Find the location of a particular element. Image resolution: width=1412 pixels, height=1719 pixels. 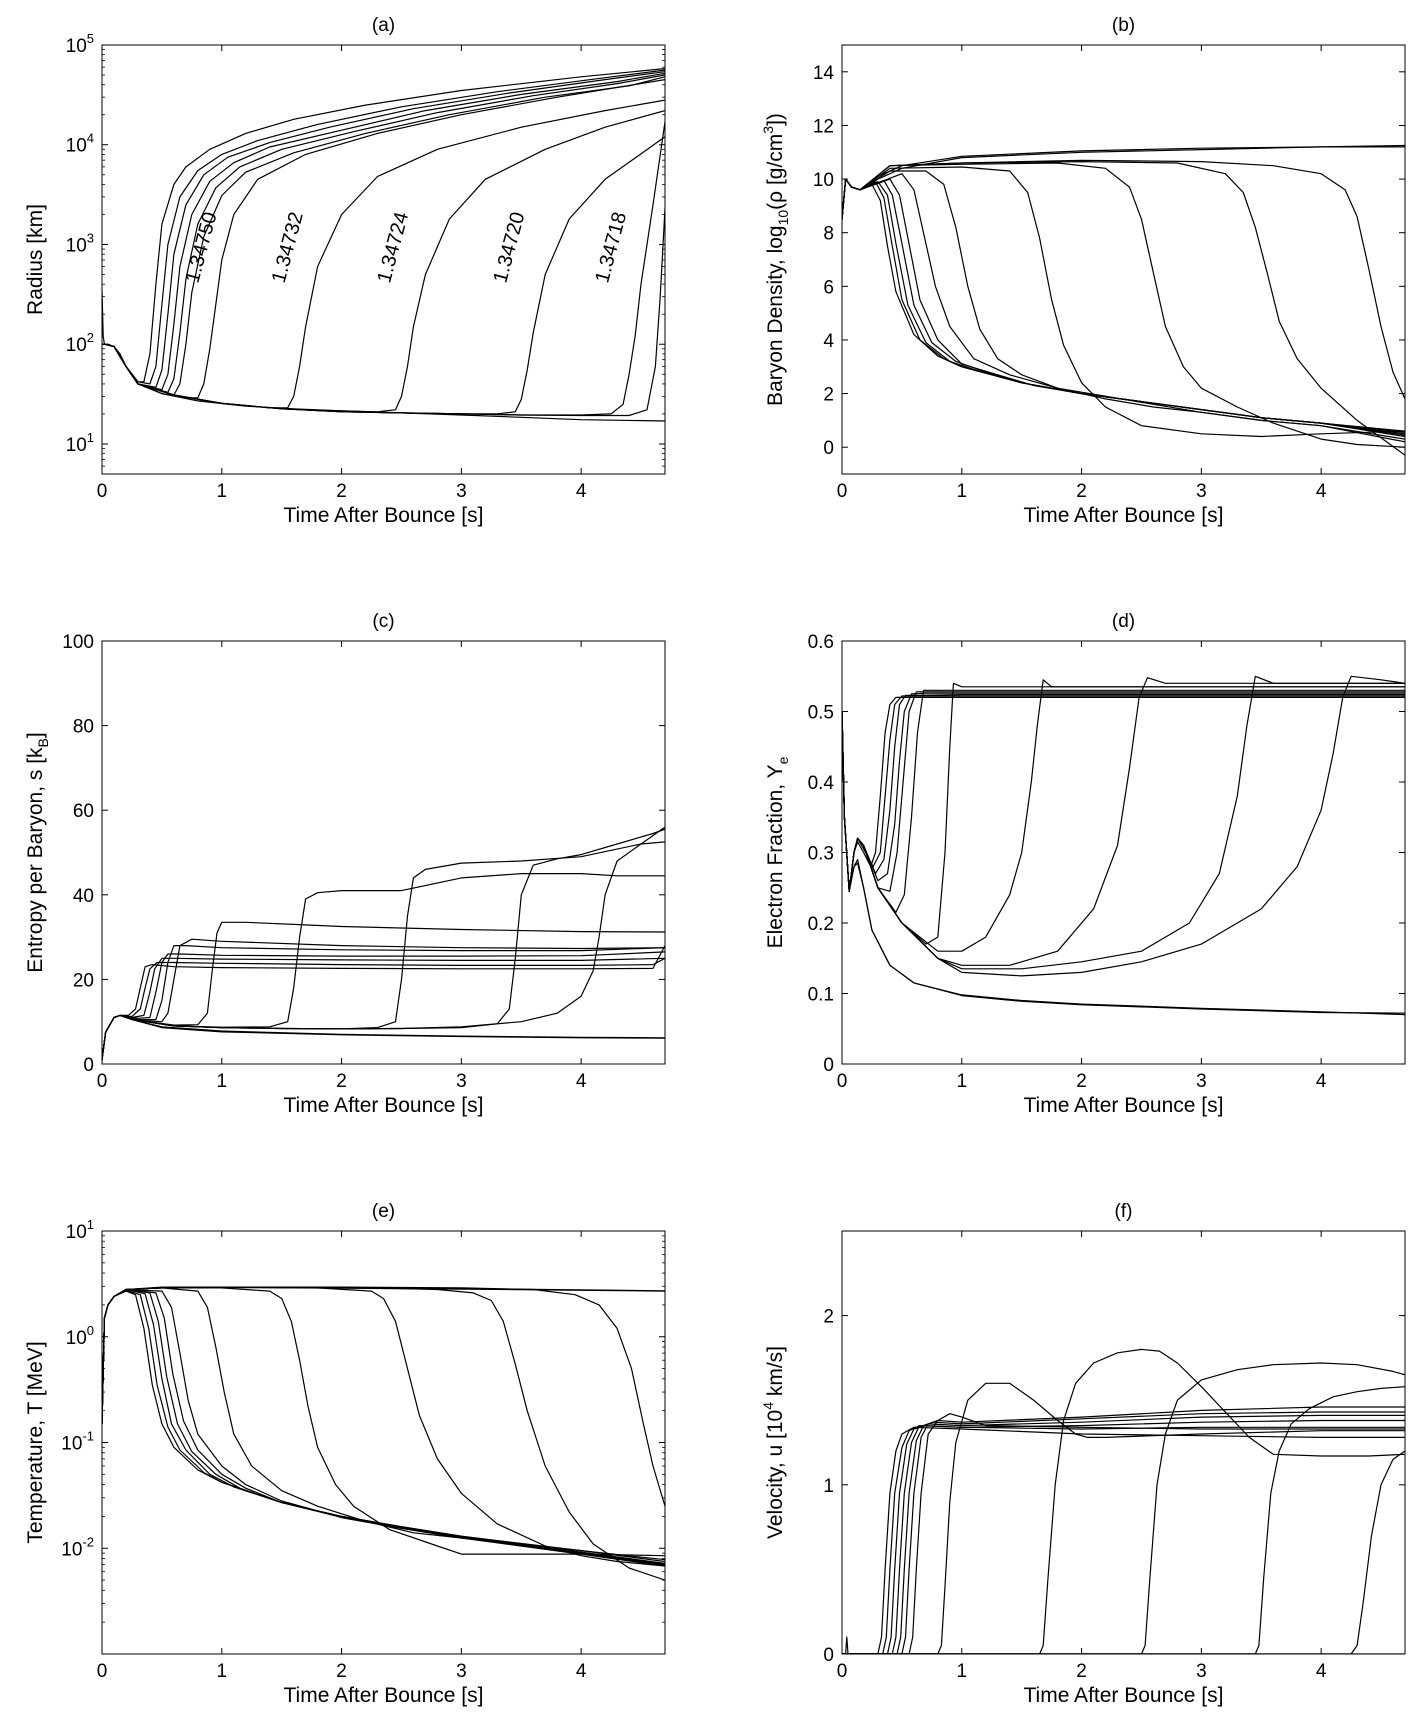

y-tick-label: 10⁵ is located at coordinates (80, 44).